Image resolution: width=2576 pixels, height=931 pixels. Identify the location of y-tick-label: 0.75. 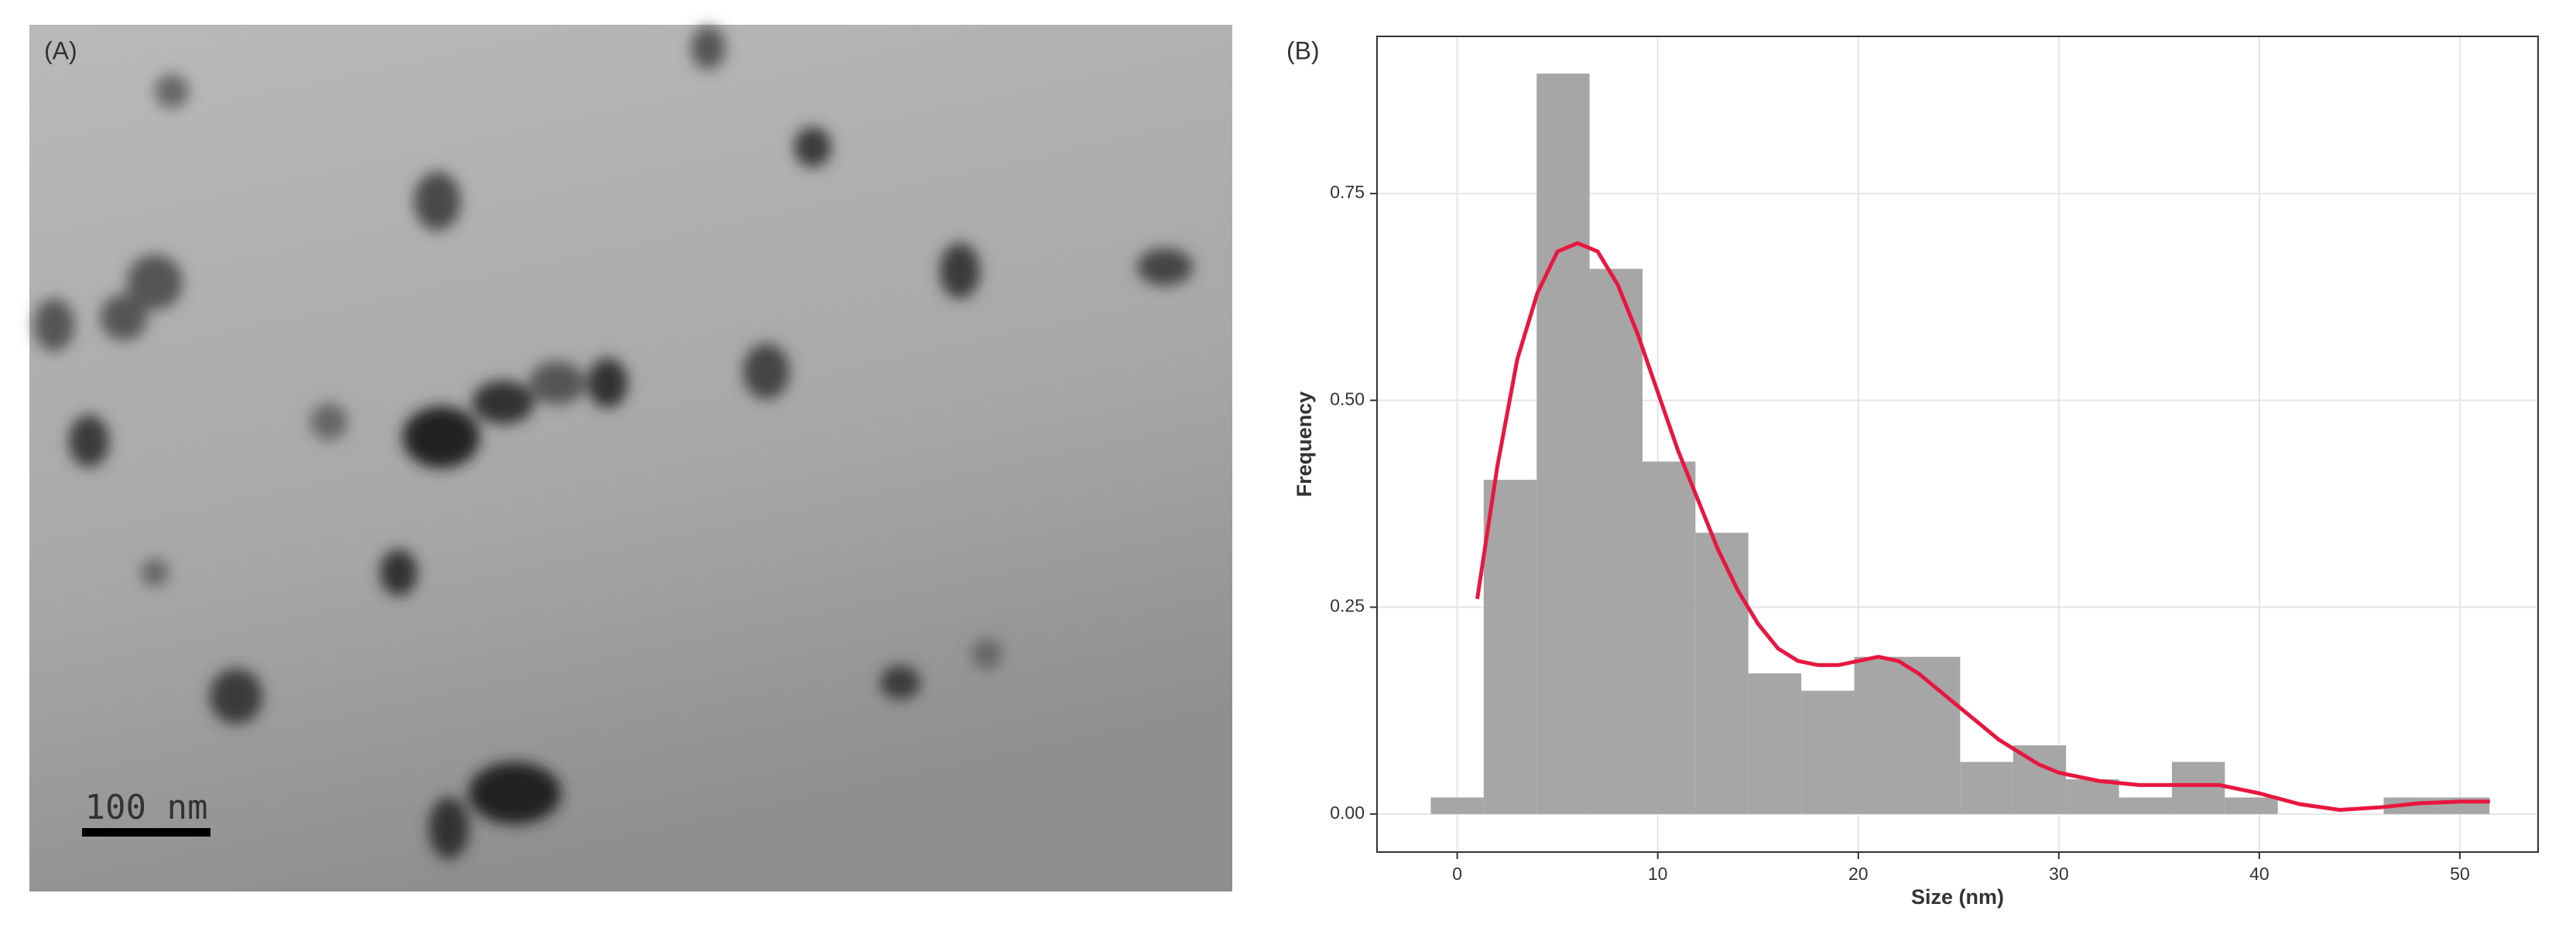
(1347, 192).